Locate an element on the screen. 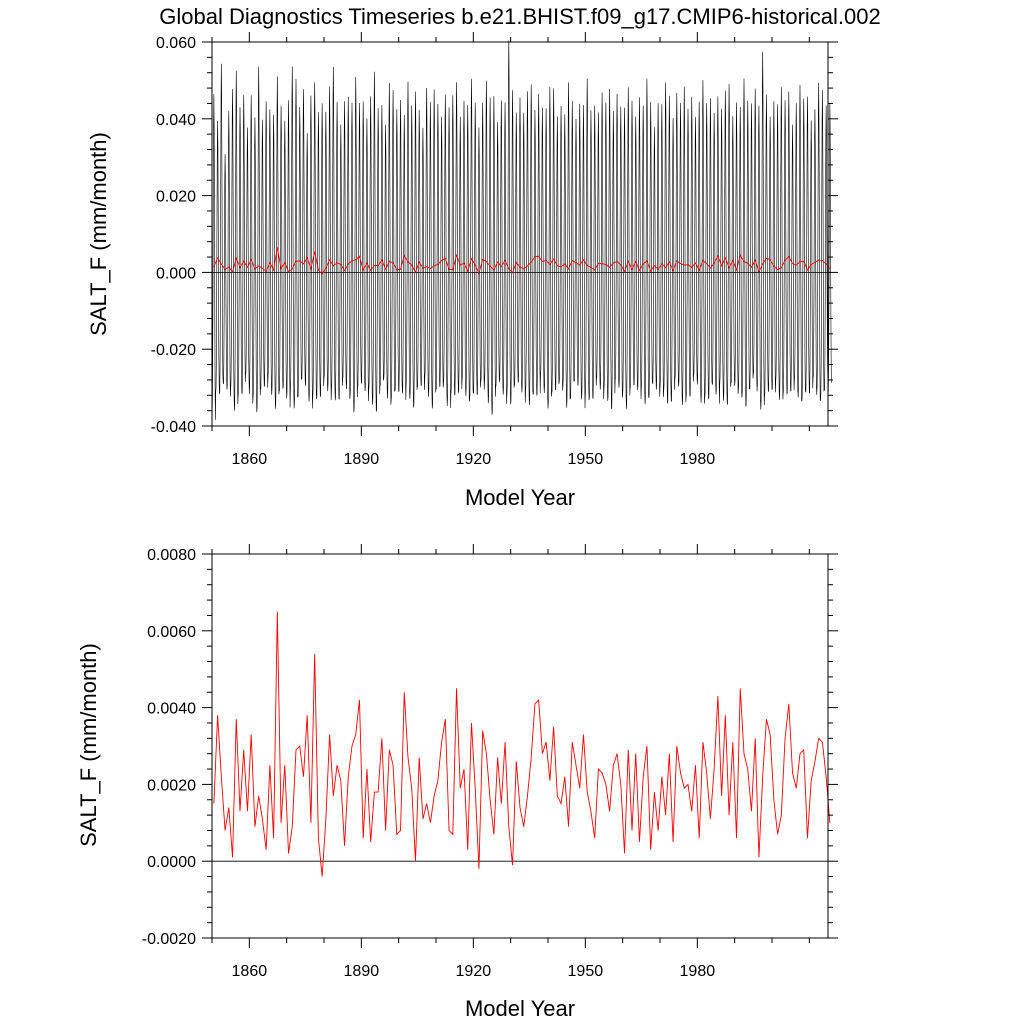  bottom-y-tick-label: 0.0000 is located at coordinates (171, 862).